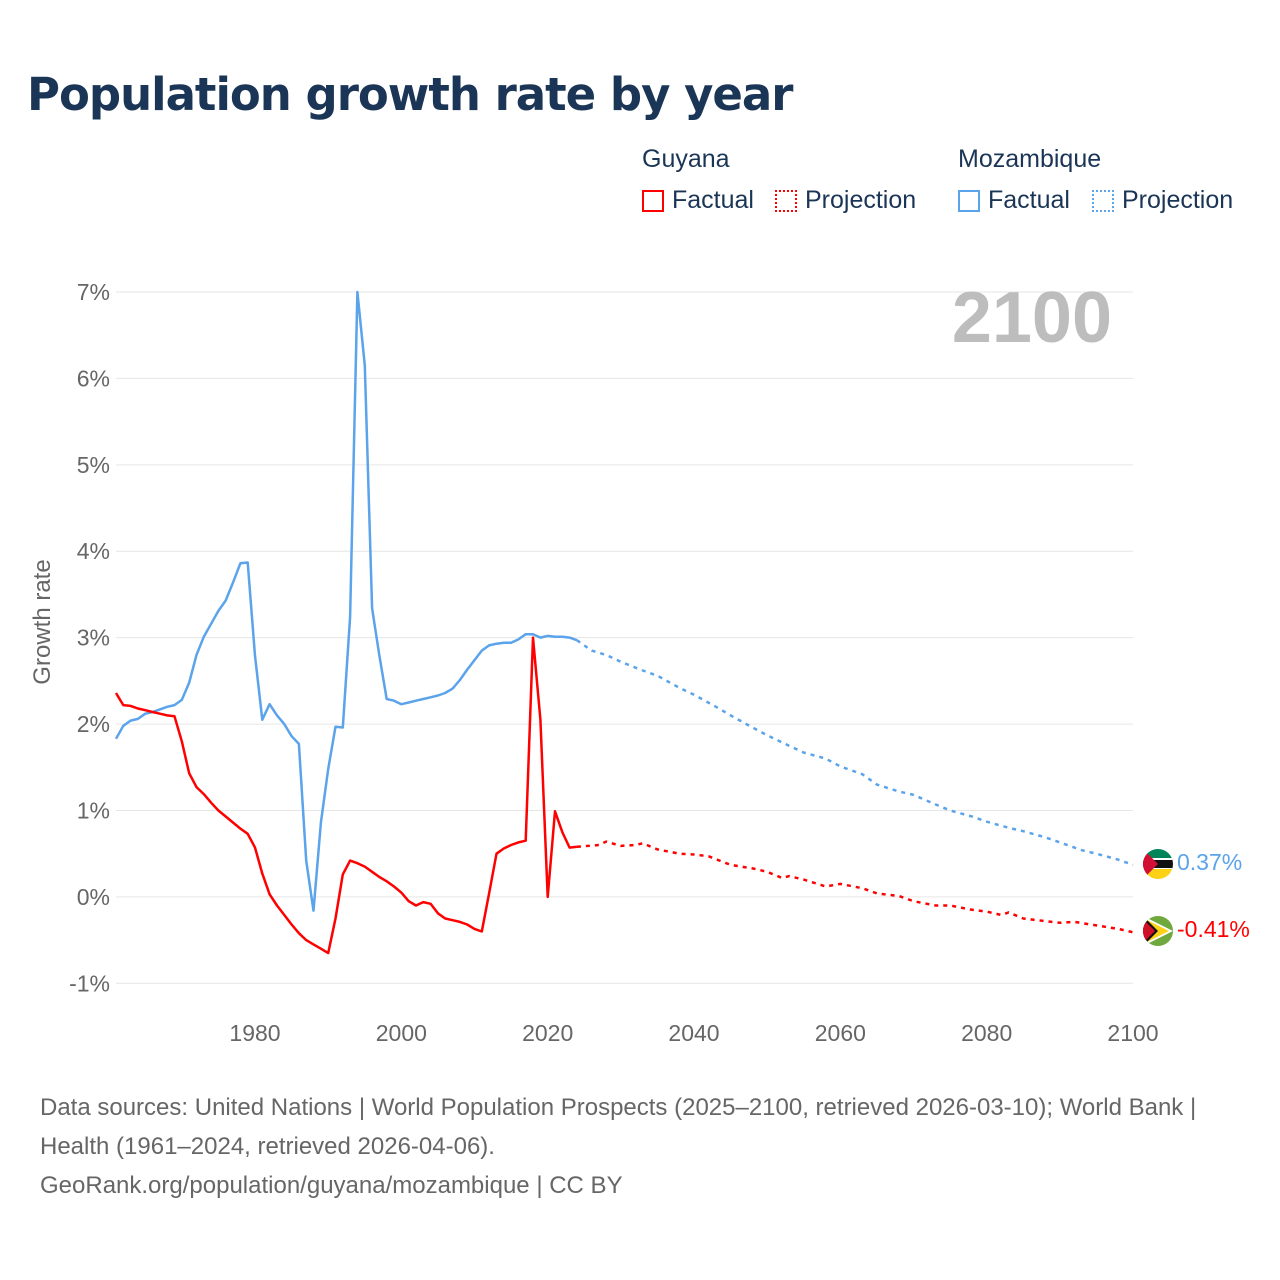  I want to click on y-tick-label: 0%, so click(93, 897).